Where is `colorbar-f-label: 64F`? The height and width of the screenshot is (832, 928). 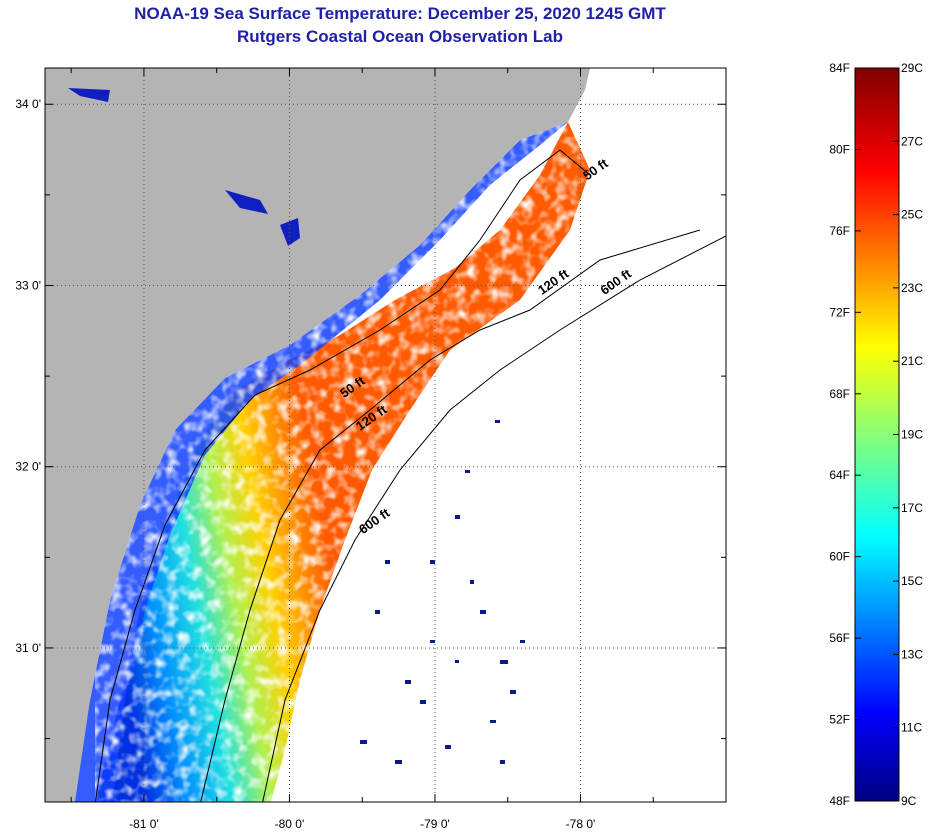
colorbar-f-label: 64F is located at coordinates (839, 475).